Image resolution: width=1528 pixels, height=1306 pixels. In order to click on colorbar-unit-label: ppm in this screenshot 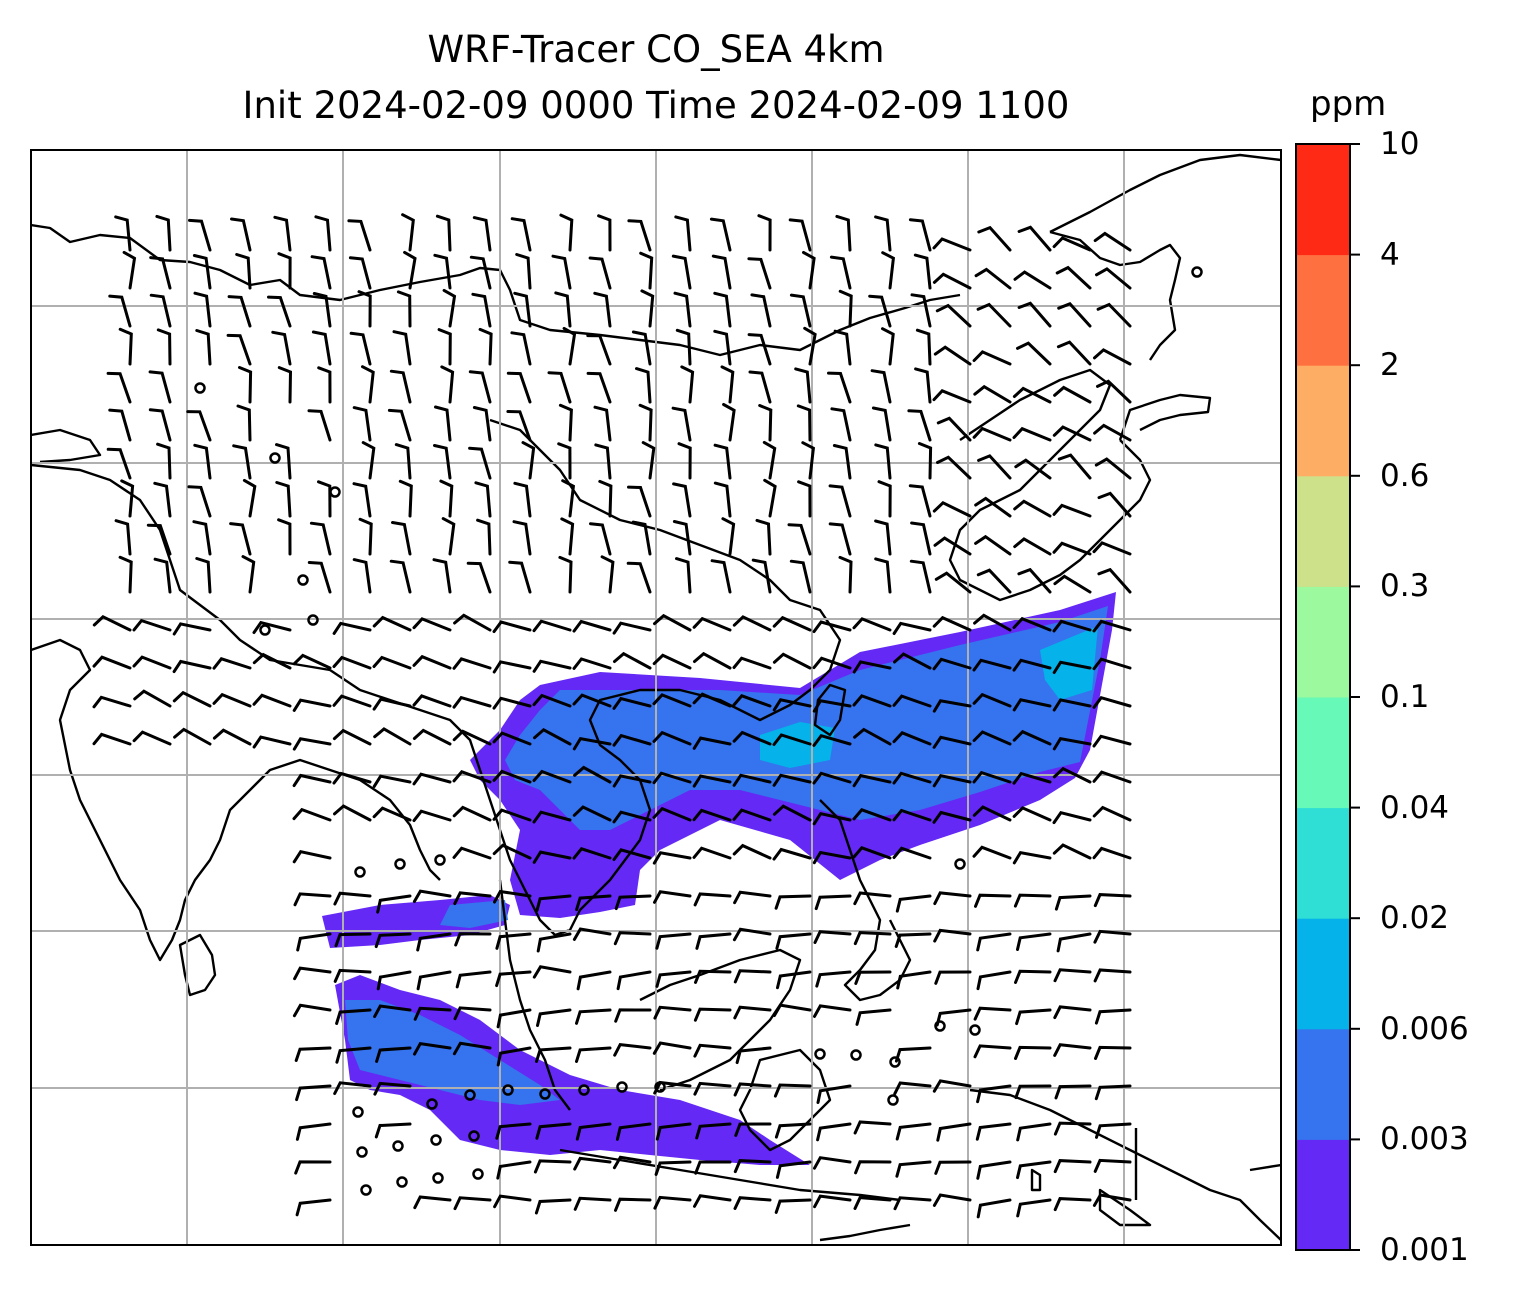, I will do `click(1348, 104)`.